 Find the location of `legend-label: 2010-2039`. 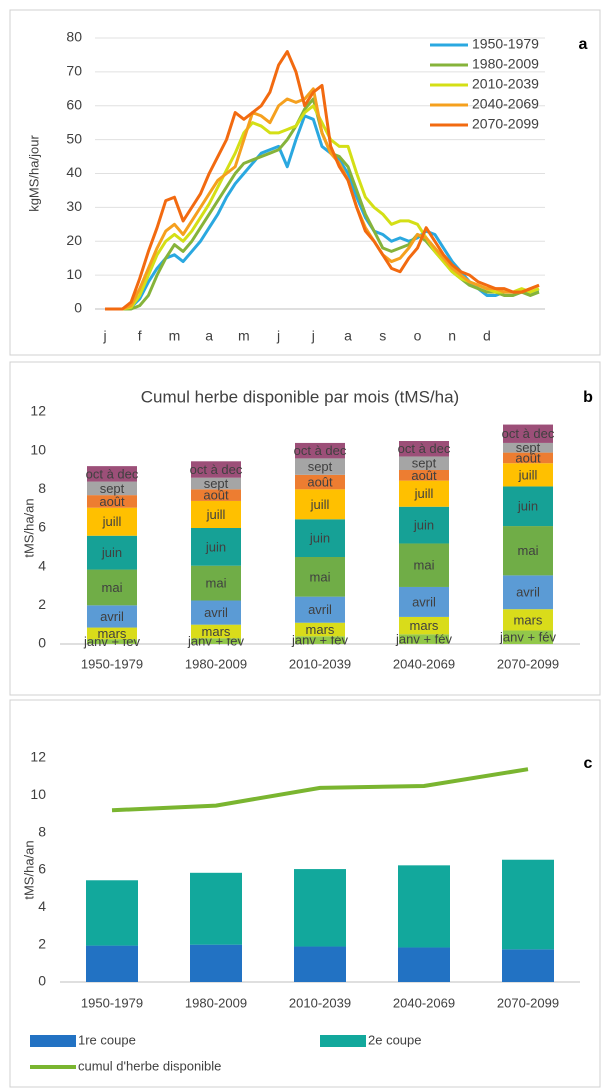

legend-label: 2010-2039 is located at coordinates (505, 84).